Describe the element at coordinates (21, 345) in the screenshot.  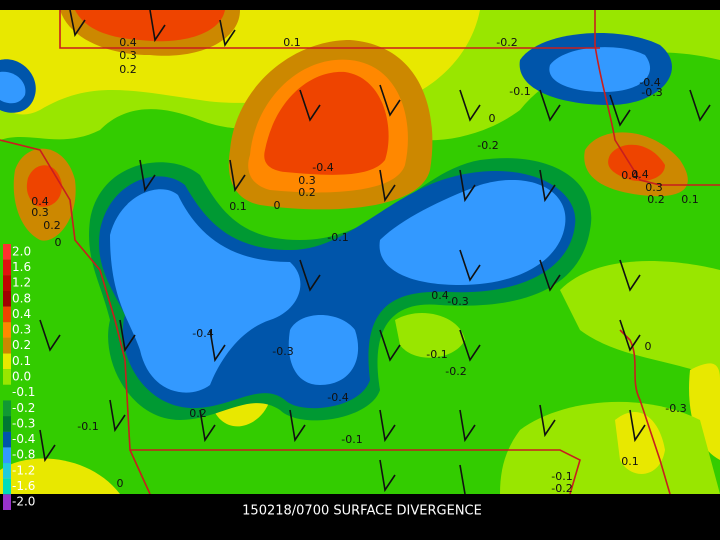
I see `legend-label: 0.2` at that location.